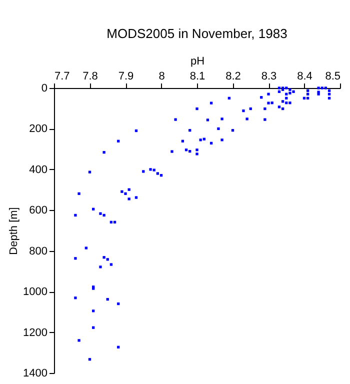 This screenshot has height=384, width=350. I want to click on x-tick-label: 8.1, so click(198, 76).